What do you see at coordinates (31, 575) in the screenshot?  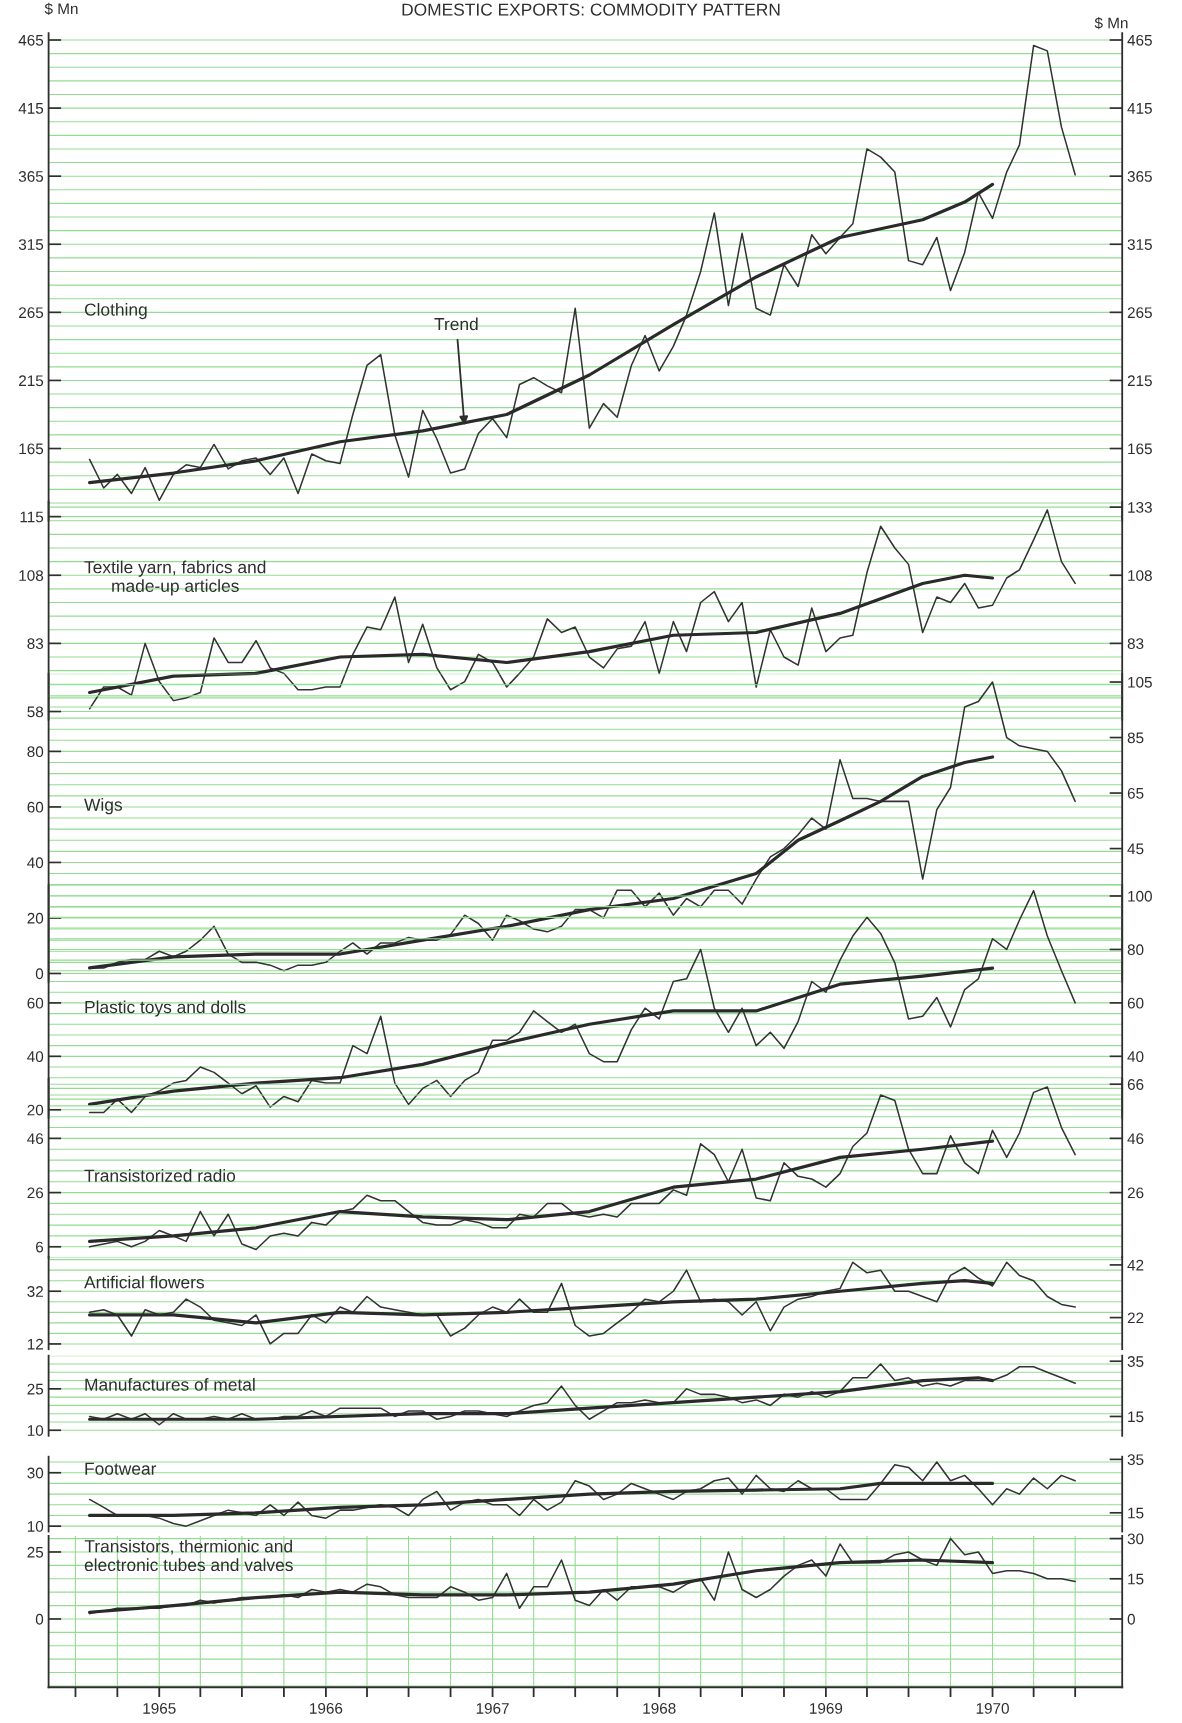 I see `y-tick-label: 108` at bounding box center [31, 575].